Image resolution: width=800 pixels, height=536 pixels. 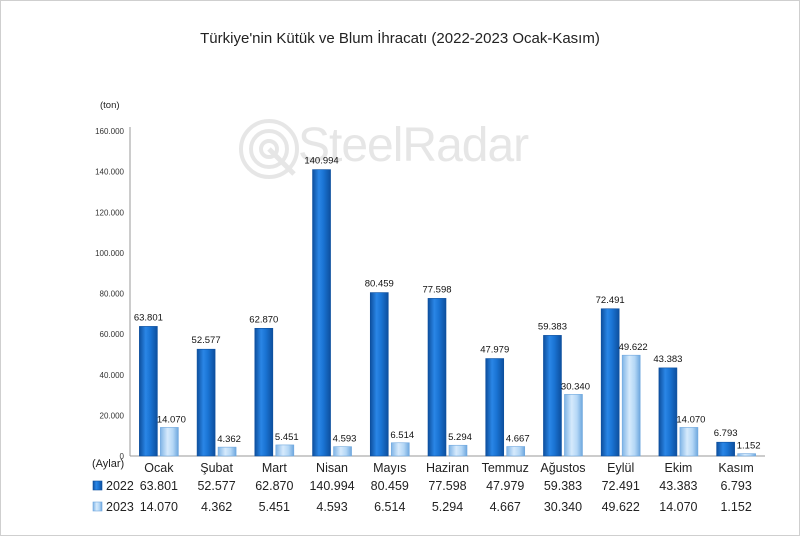 What do you see at coordinates (494, 350) in the screenshot?
I see `data-label-2022: 47.979` at bounding box center [494, 350].